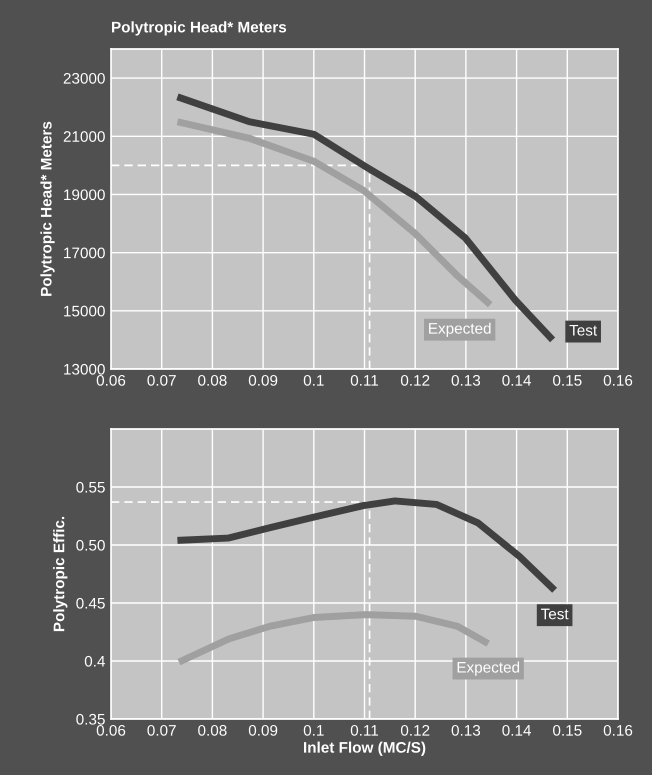  I want to click on y-axis-title: Polytropic Effic., so click(60, 574).